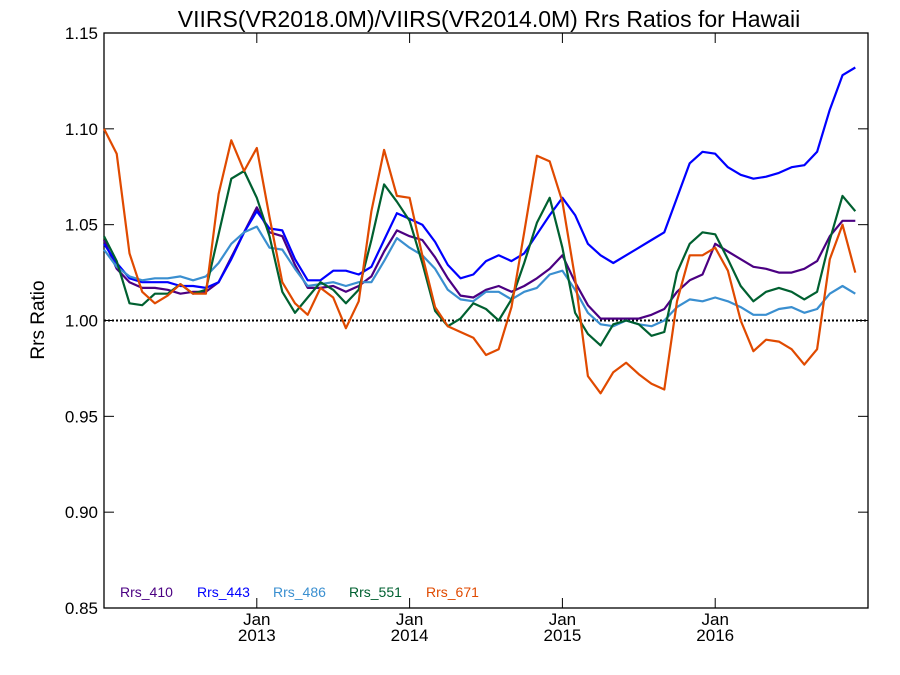 The height and width of the screenshot is (675, 900). Describe the element at coordinates (81, 225) in the screenshot. I see `y-tick-label: 1.05` at that location.